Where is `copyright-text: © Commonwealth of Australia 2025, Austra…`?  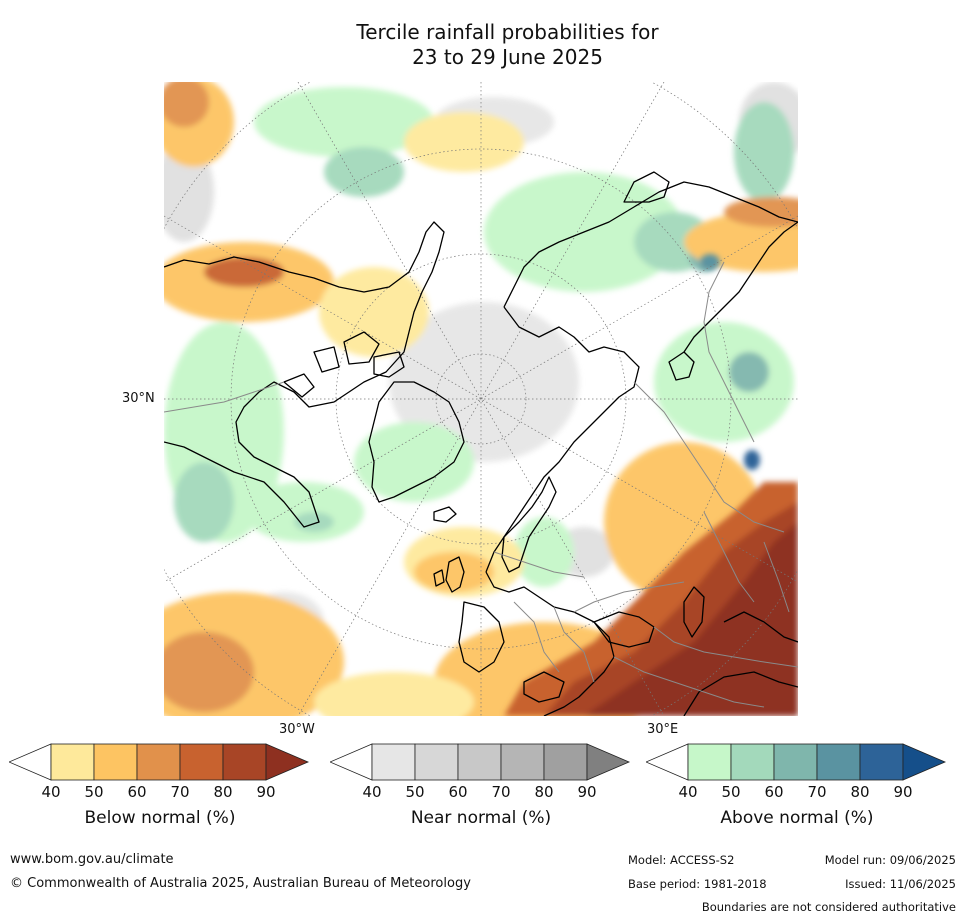 copyright-text: © Commonwealth of Australia 2025, Austra… is located at coordinates (240, 883).